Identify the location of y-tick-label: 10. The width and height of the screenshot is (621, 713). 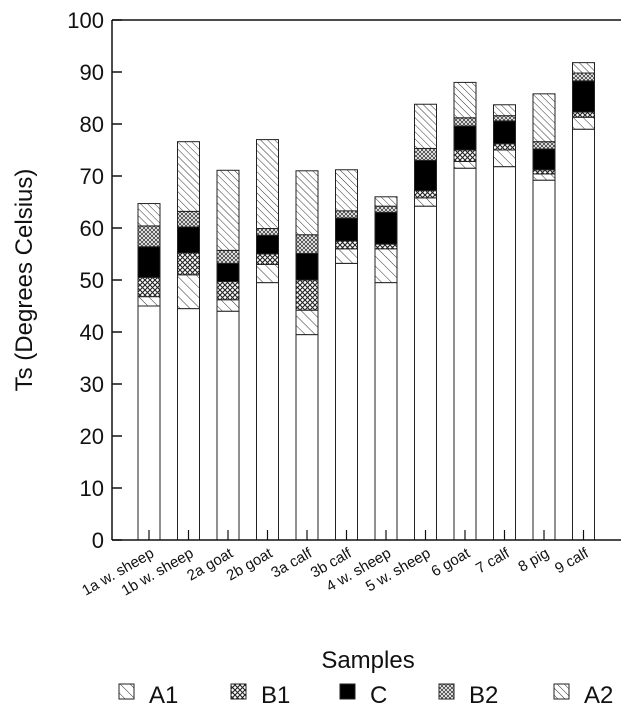
(92, 488).